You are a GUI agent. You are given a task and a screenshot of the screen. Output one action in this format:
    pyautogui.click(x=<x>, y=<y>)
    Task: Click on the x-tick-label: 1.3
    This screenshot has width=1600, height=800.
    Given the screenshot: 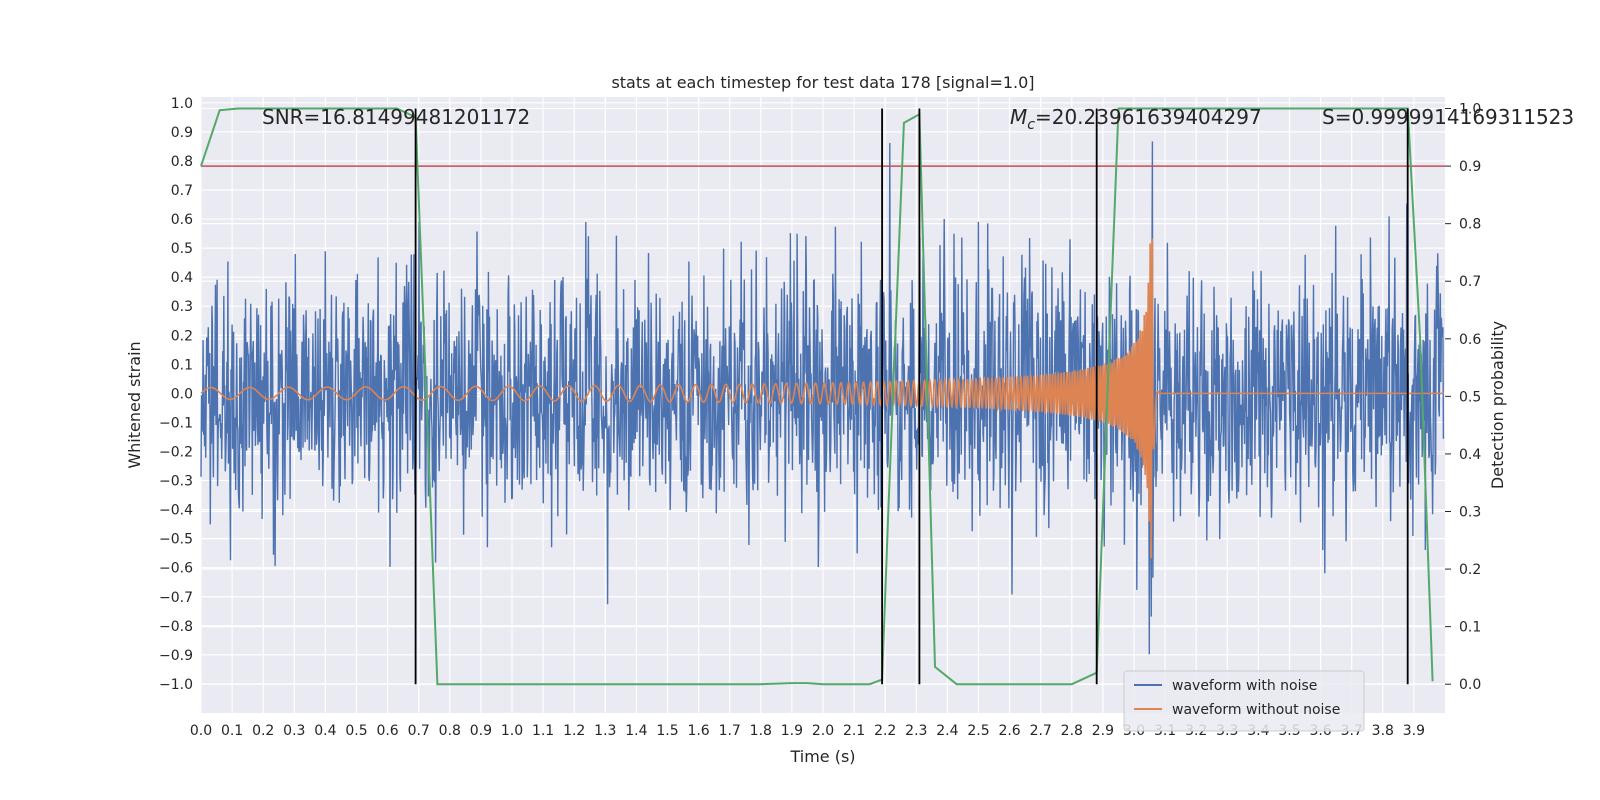 What is the action you would take?
    pyautogui.click(x=605, y=731)
    